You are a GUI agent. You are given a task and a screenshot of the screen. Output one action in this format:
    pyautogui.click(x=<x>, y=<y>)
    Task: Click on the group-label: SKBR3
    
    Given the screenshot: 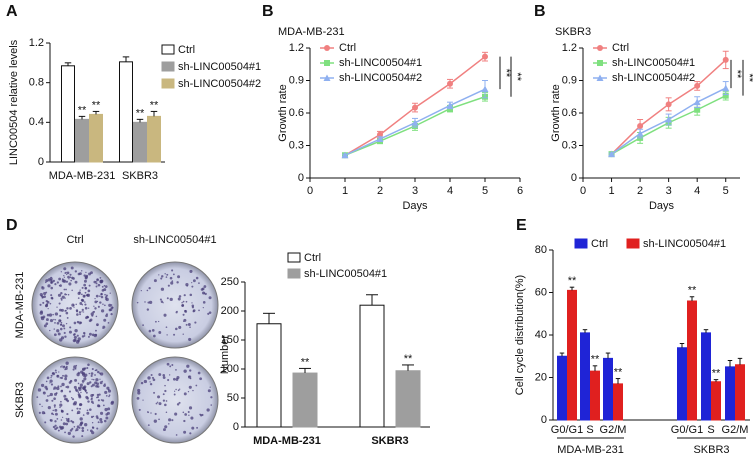 What is the action you would take?
    pyautogui.click(x=711, y=450)
    